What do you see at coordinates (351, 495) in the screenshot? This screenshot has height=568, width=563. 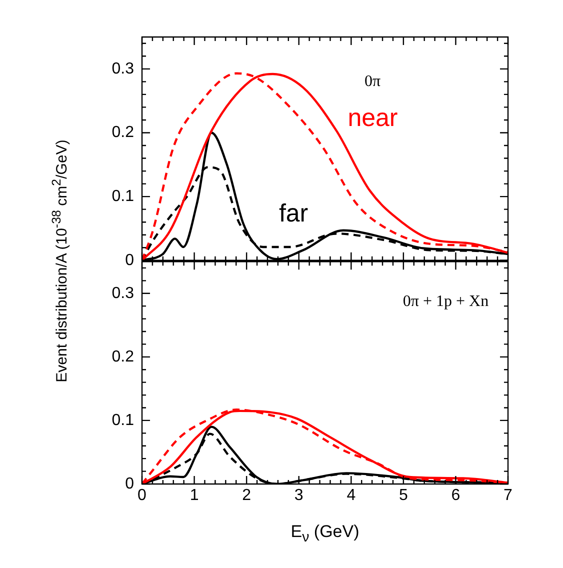 I see `x-tick-label: 4` at bounding box center [351, 495].